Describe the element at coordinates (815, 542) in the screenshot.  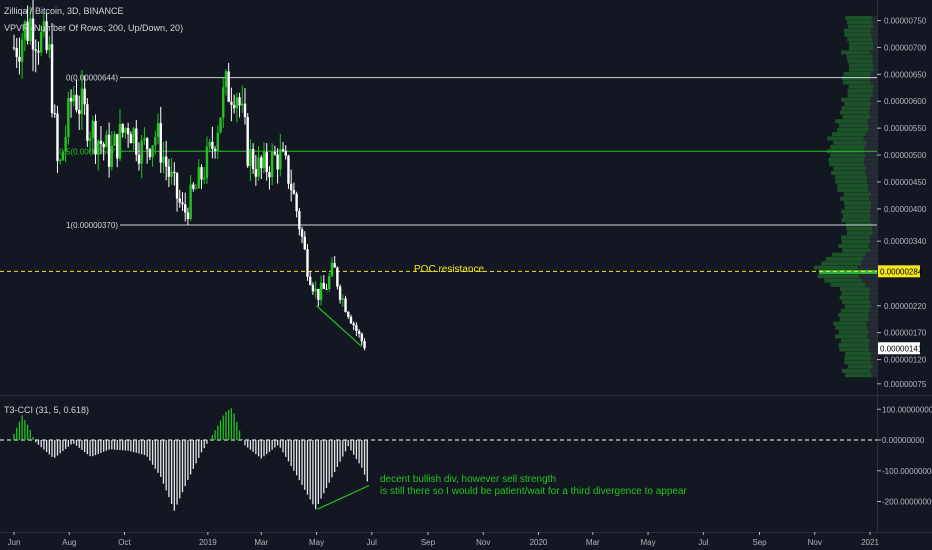
I see `time-tick-label: Nov` at that location.